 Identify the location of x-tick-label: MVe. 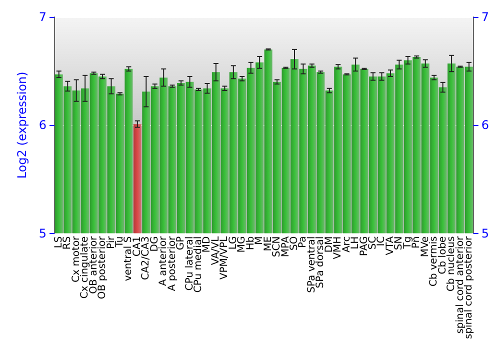
(425, 247).